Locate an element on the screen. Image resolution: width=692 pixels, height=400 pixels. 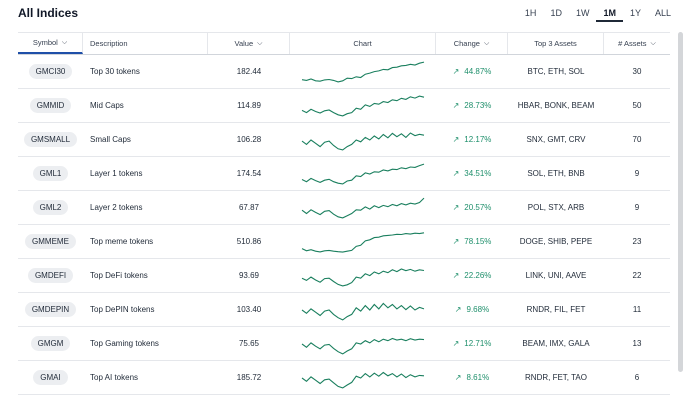
top-bar: All Indices 1H 1D 1W 1M 1Y ALL is located at coordinates (346, 15).